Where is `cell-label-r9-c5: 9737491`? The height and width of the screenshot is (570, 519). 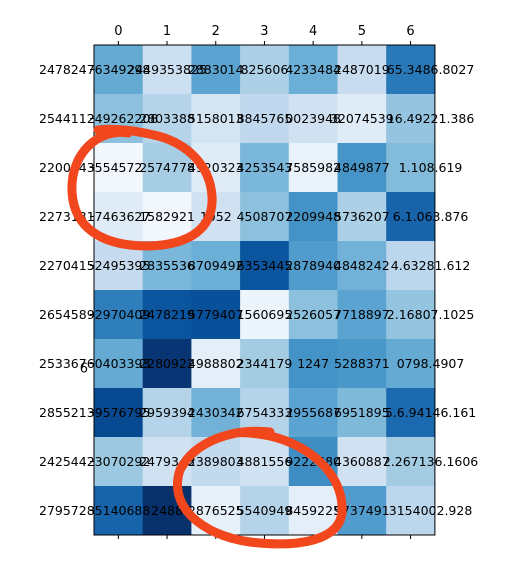
cell-label-r9-c5: 9737491 is located at coordinates (362, 510).